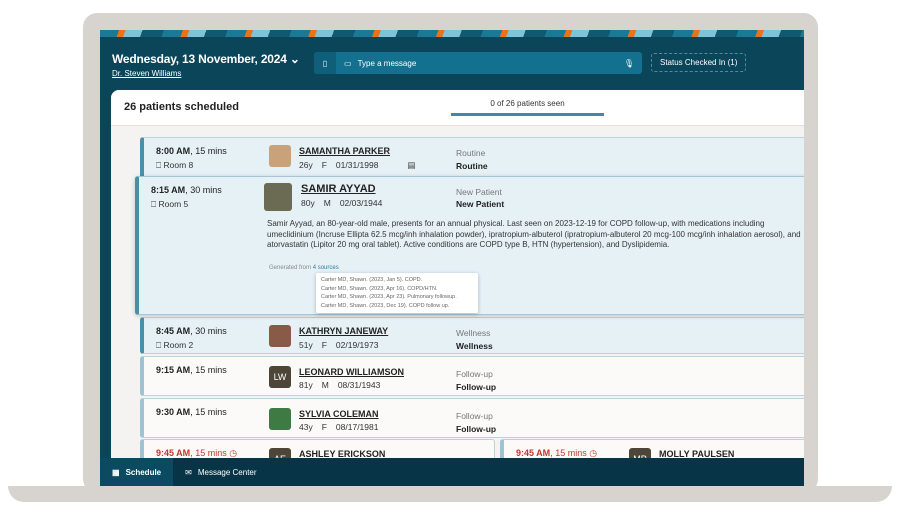 The image size is (900, 531). I want to click on status-filter-button: Status Checked In (1), so click(699, 62).